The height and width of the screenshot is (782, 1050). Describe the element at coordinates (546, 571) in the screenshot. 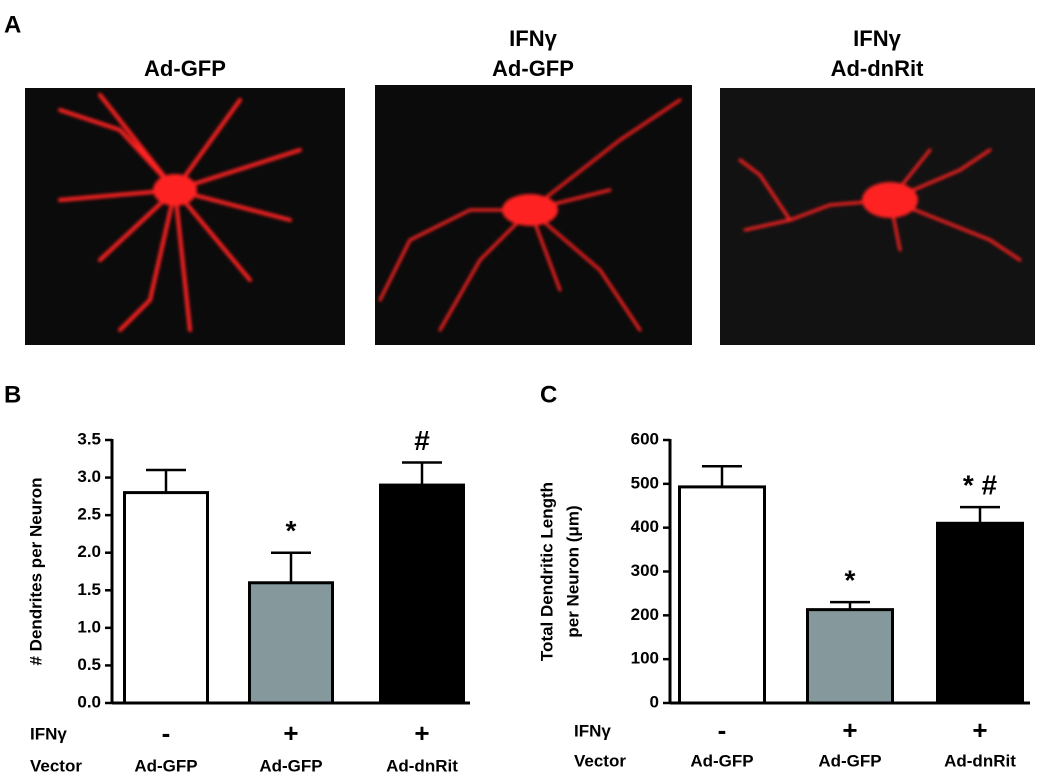

I see `y-axis-label: Total Dendritic Length` at that location.